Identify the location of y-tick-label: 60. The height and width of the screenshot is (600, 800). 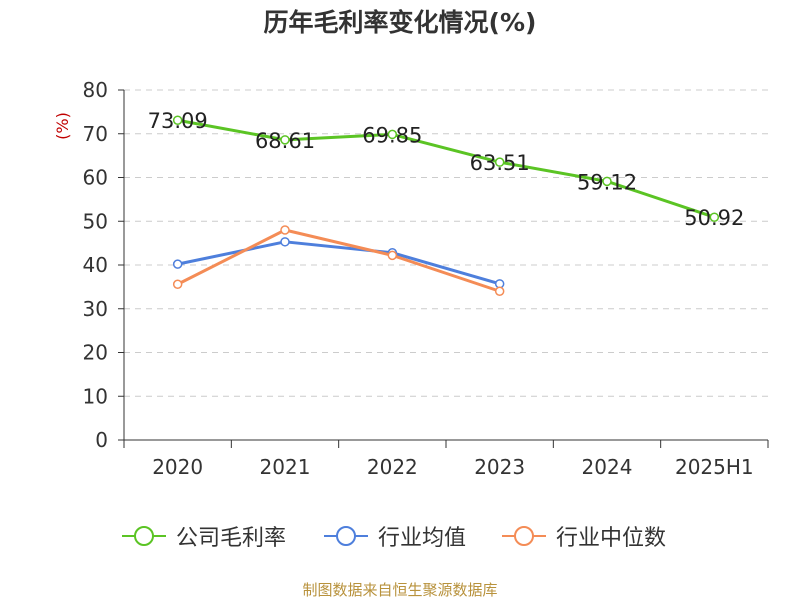
(95, 178).